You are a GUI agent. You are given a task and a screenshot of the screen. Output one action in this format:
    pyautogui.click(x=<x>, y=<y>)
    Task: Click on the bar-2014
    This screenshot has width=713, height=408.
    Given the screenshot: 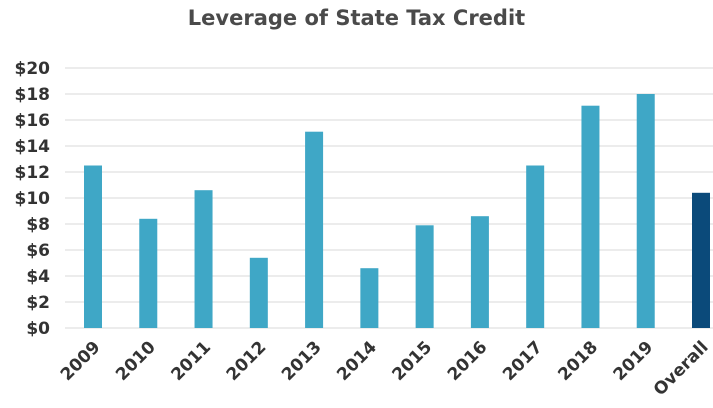 What is the action you would take?
    pyautogui.click(x=369, y=298)
    